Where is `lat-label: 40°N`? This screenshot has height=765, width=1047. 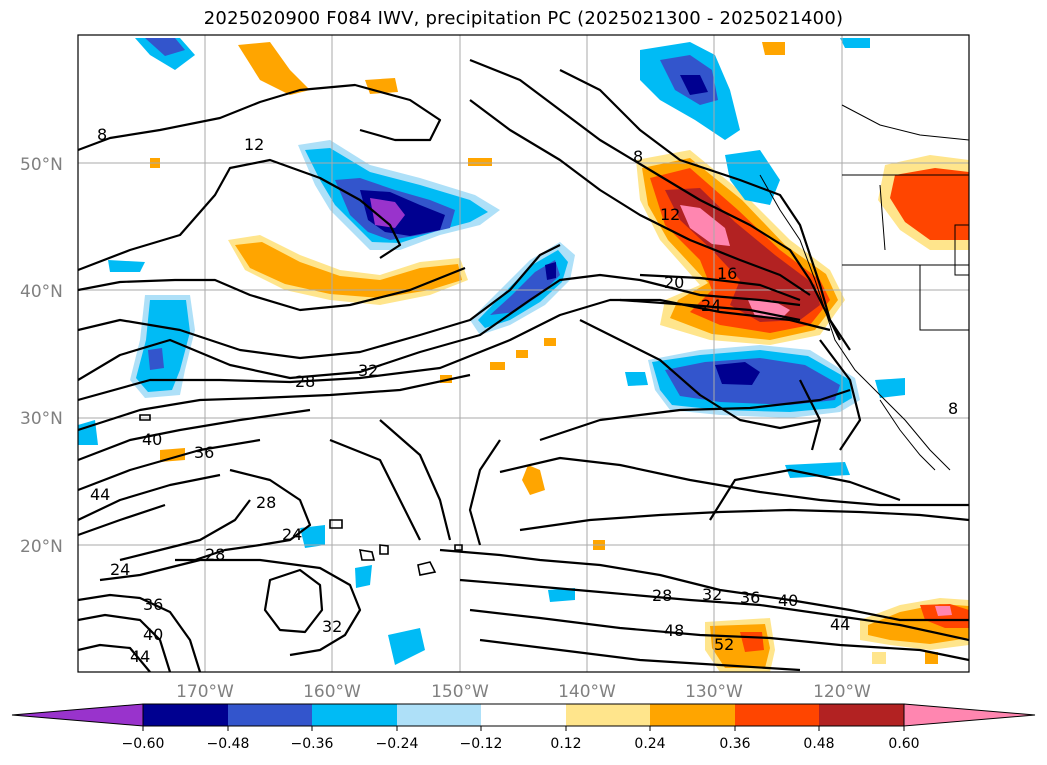 lat-label: 40°N is located at coordinates (41, 292).